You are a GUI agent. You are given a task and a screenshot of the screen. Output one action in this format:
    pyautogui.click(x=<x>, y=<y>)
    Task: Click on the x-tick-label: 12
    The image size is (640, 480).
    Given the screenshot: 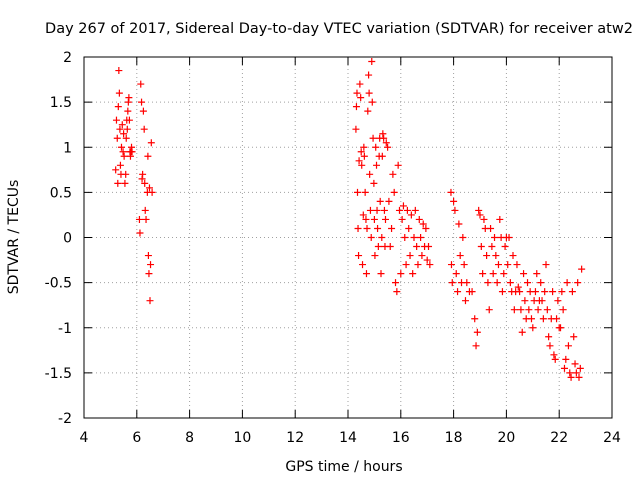 What is the action you would take?
    pyautogui.click(x=295, y=438)
    